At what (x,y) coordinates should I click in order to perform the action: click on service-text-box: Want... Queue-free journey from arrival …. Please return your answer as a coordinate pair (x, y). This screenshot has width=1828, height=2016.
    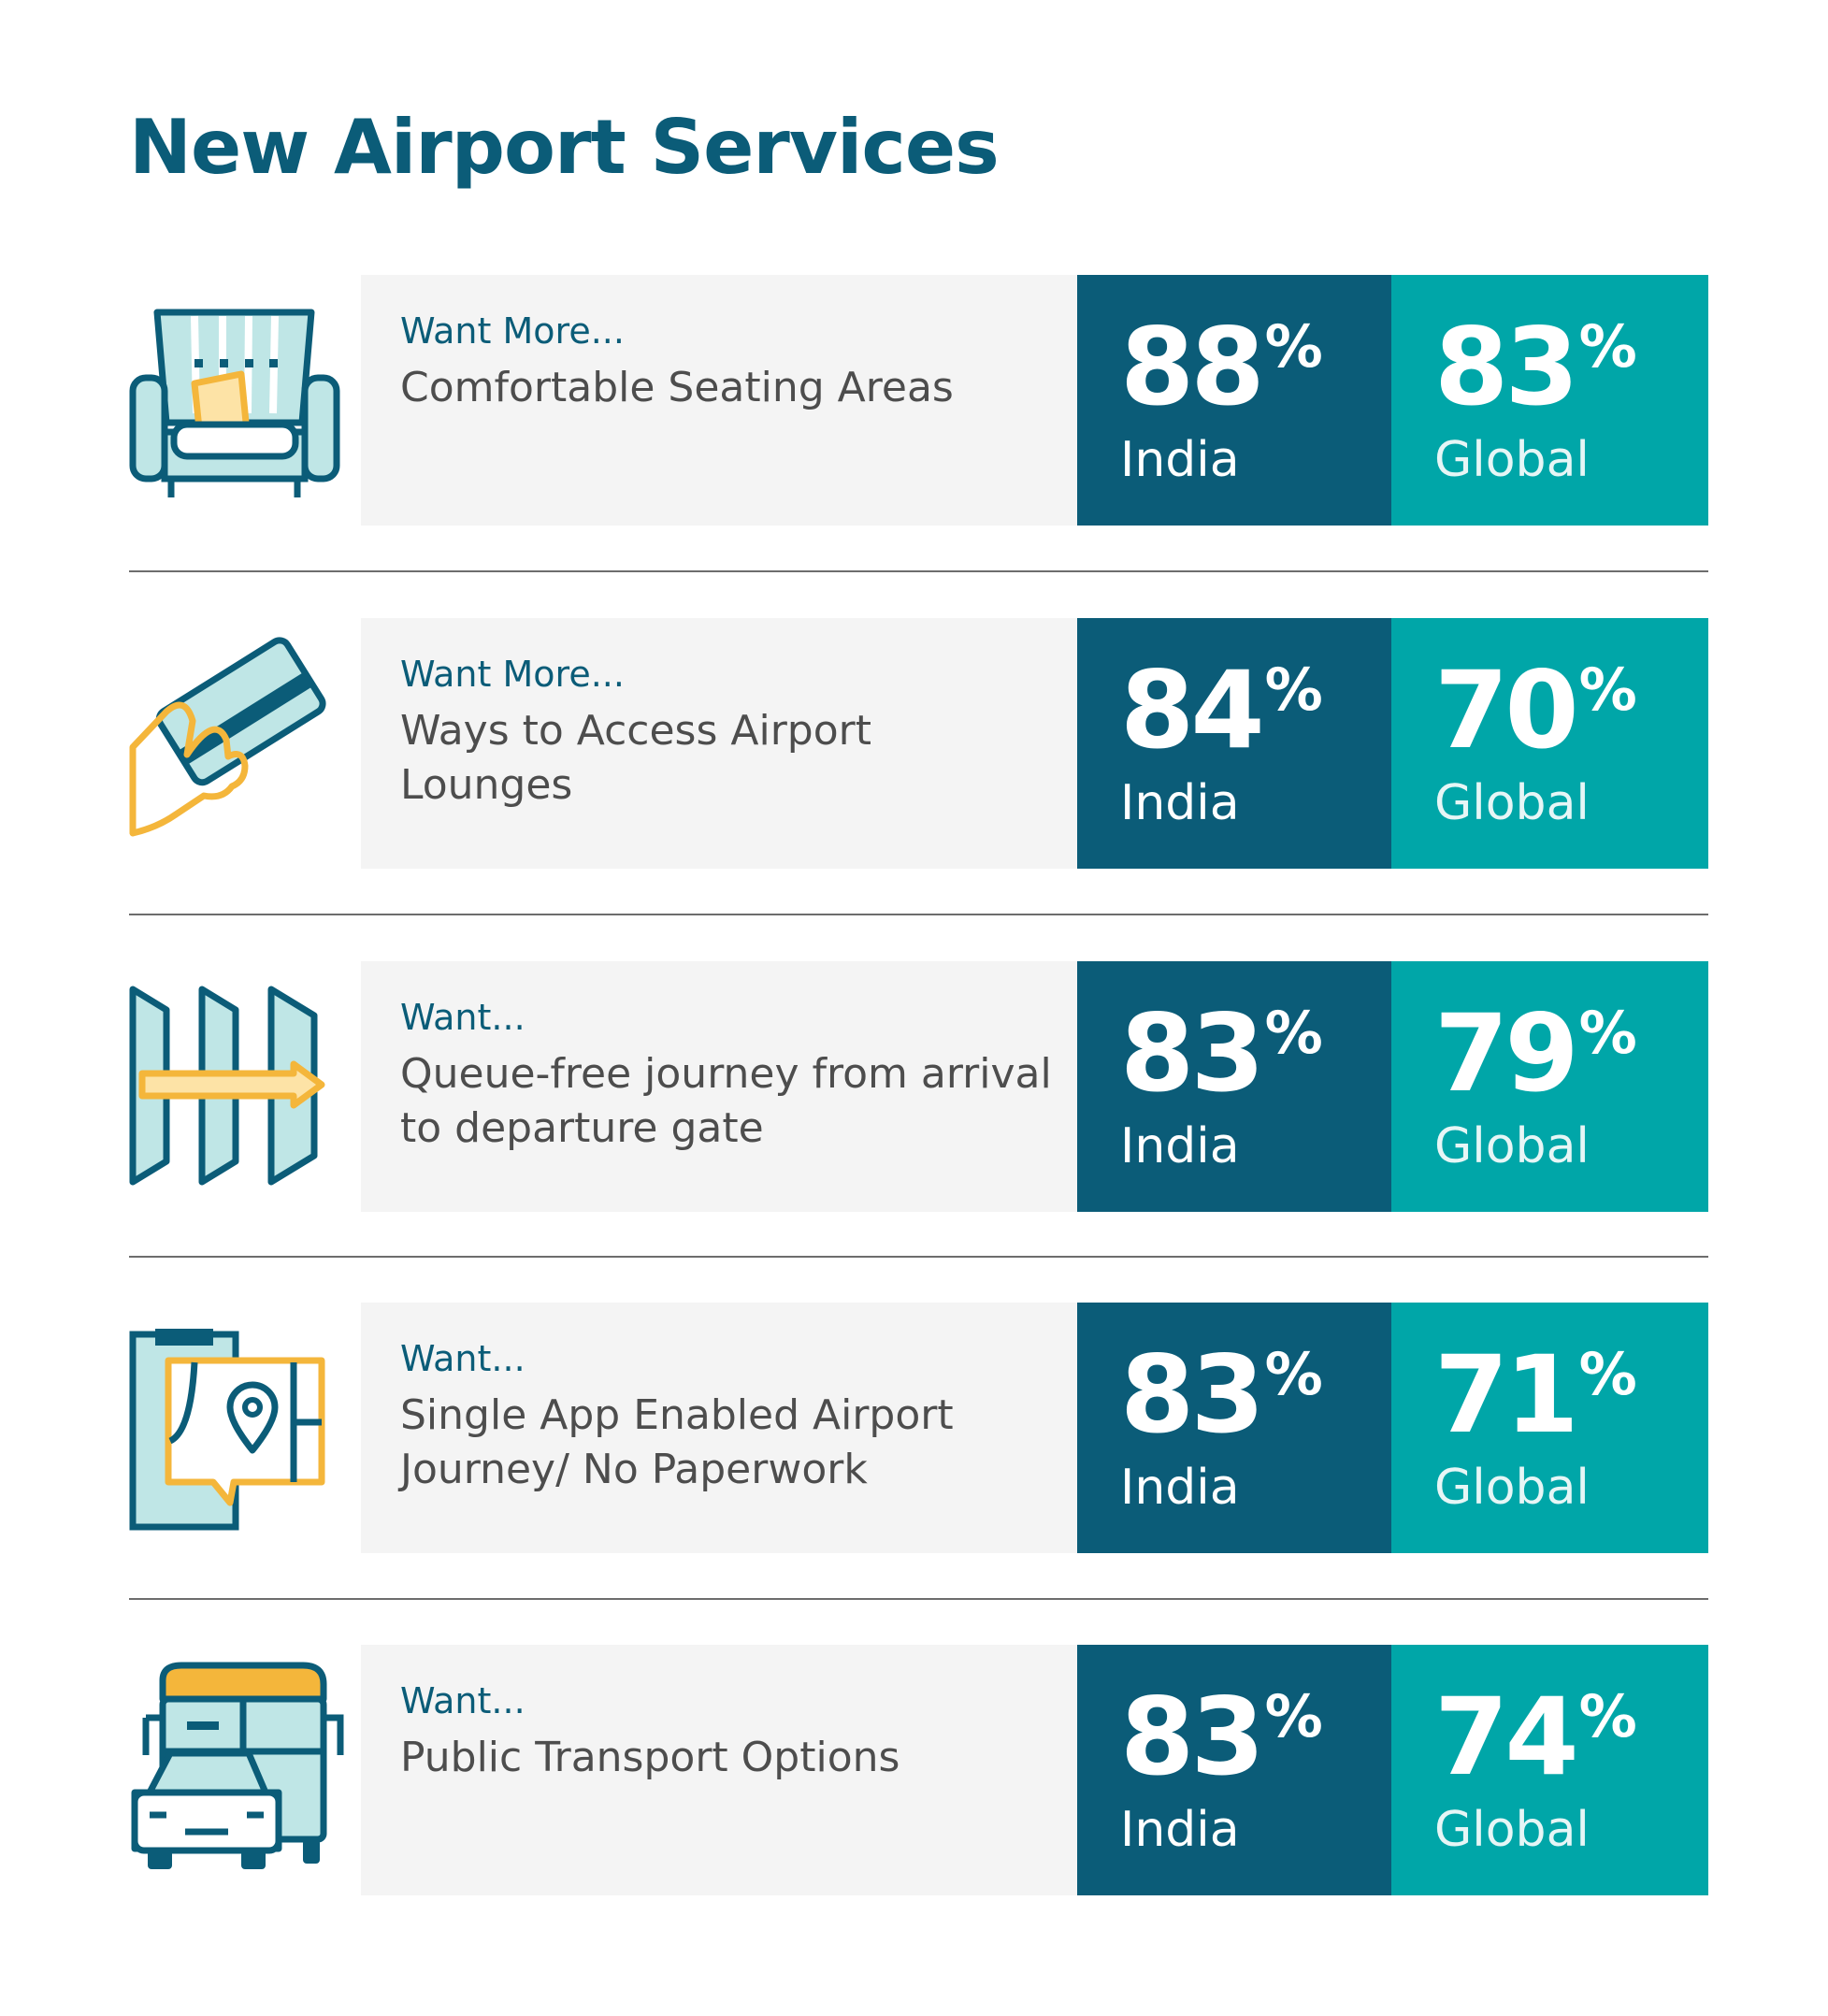
    Looking at the image, I should click on (719, 1086).